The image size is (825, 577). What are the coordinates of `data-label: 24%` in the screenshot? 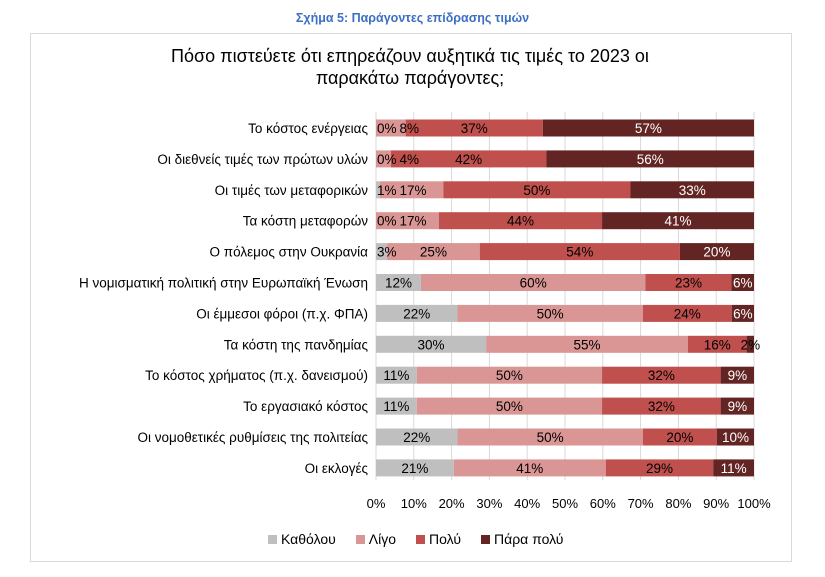 It's located at (687, 313).